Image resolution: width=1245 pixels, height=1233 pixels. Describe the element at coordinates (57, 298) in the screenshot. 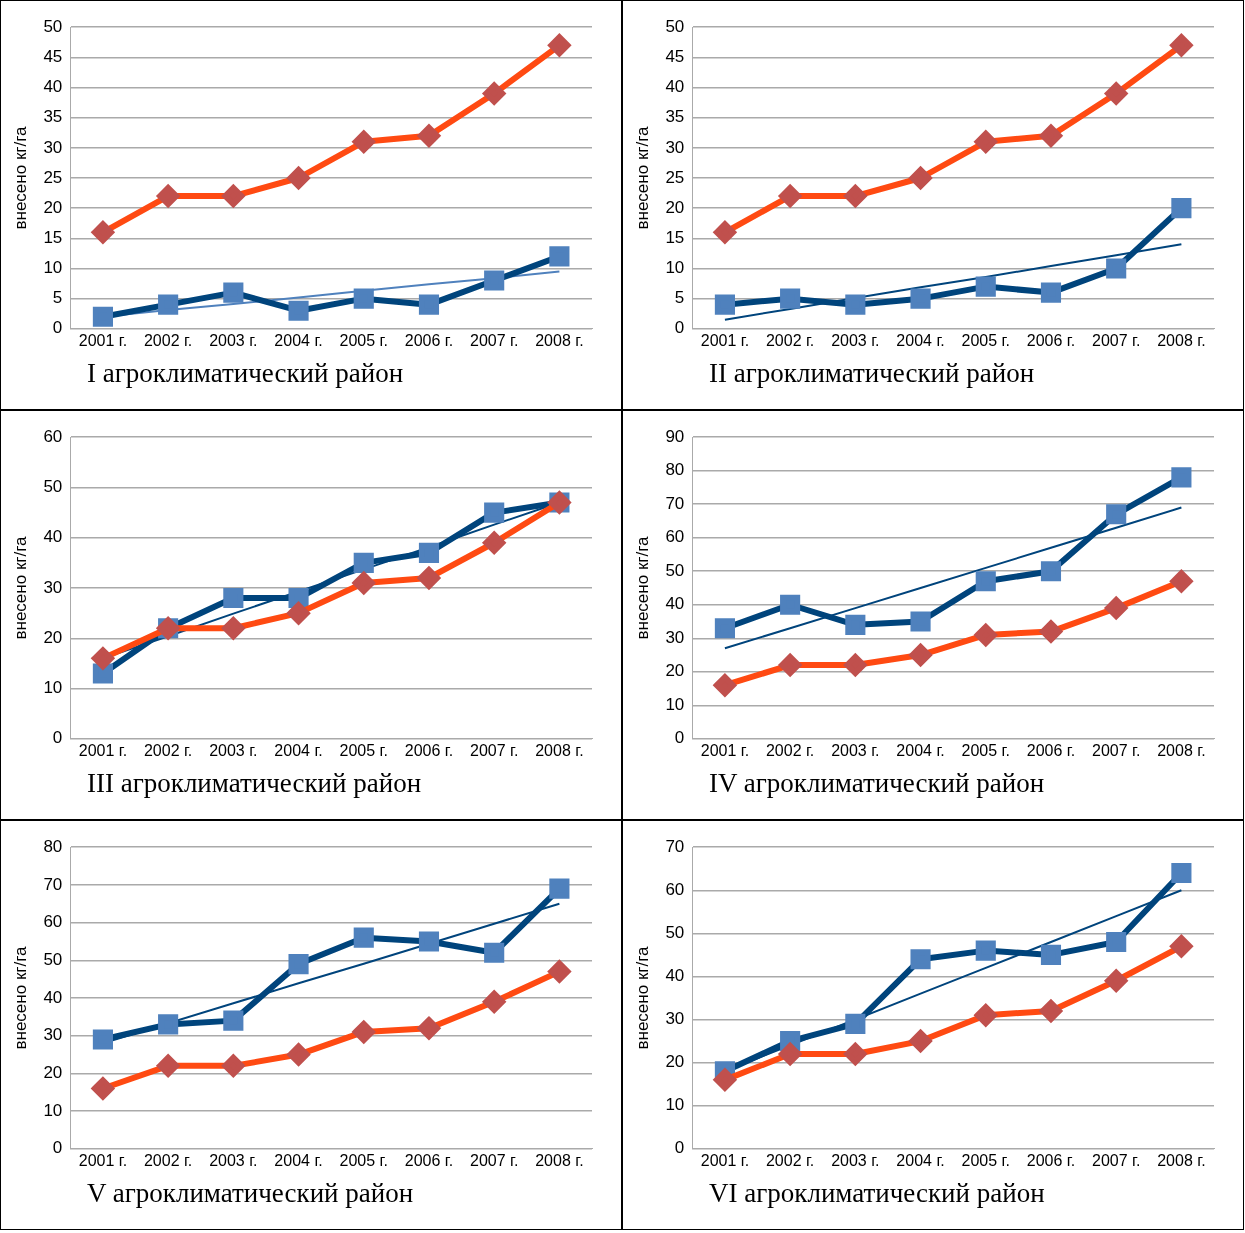

I see `y-tick-label: 5` at that location.